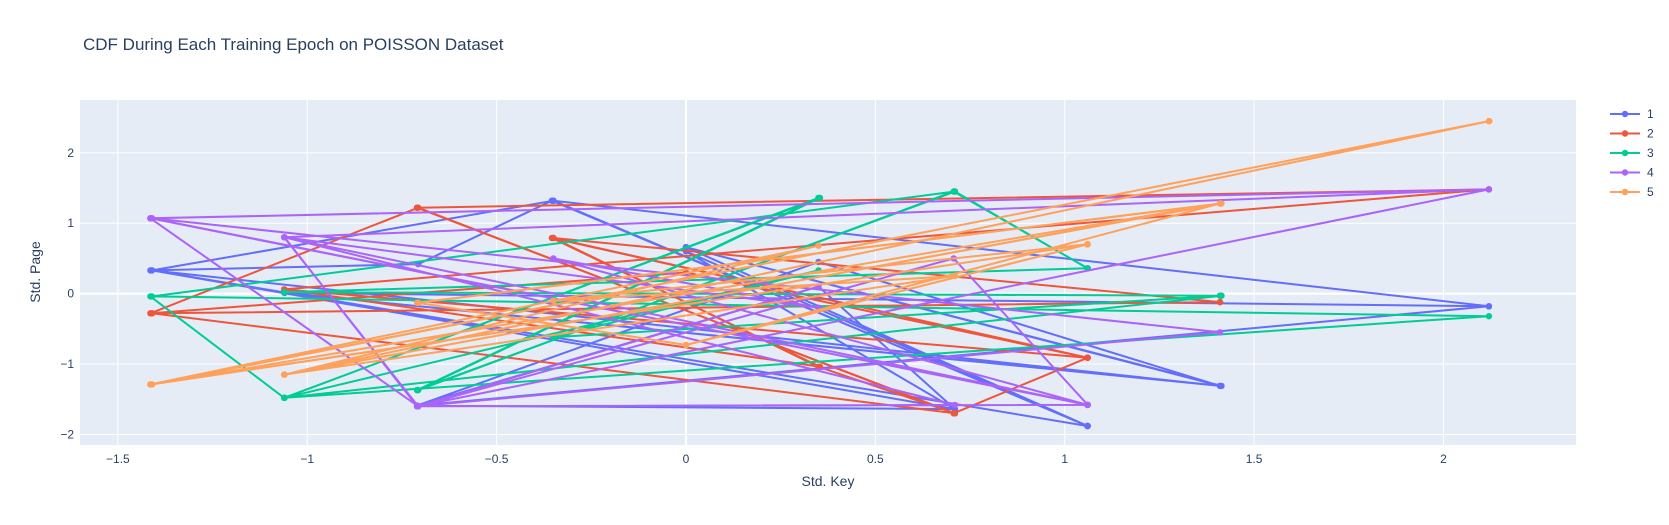 This screenshot has height=525, width=1669. What do you see at coordinates (1064, 459) in the screenshot?
I see `x-tick-label: 1` at bounding box center [1064, 459].